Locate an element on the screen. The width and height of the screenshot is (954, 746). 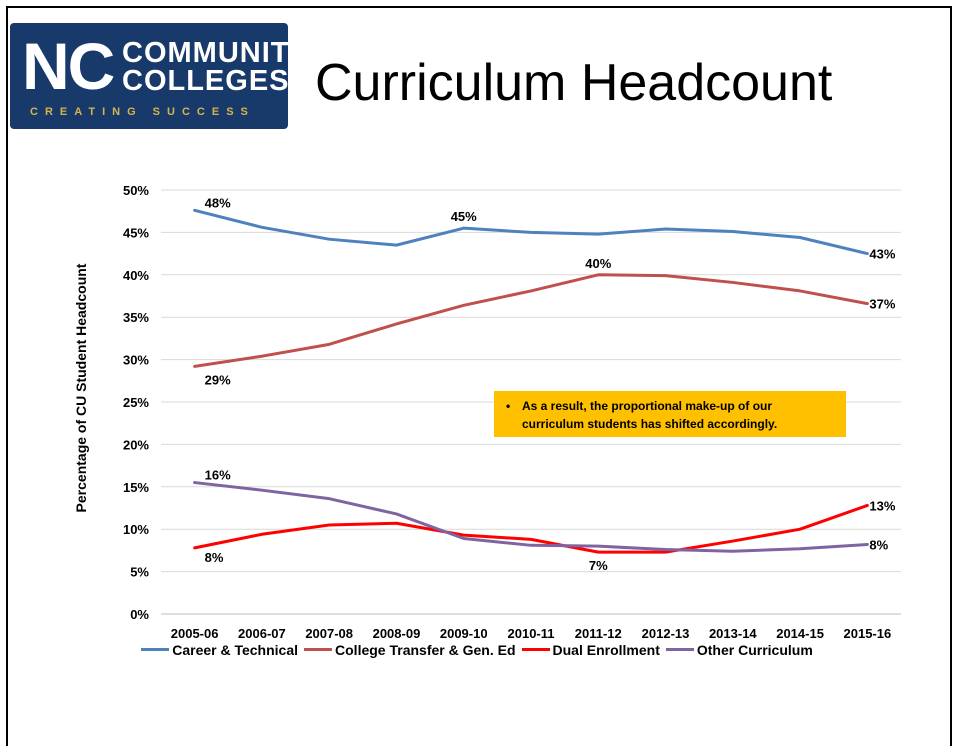
data-label: 7% is located at coordinates (598, 565).